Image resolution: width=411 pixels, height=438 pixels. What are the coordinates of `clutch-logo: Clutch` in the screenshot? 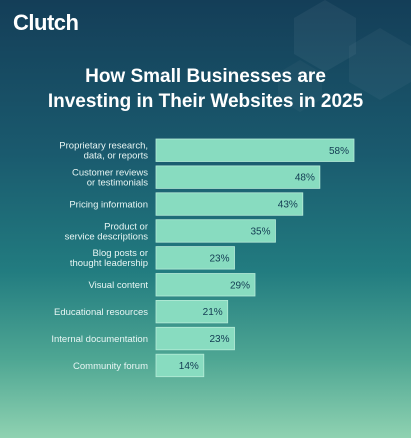 It's located at (46, 23).